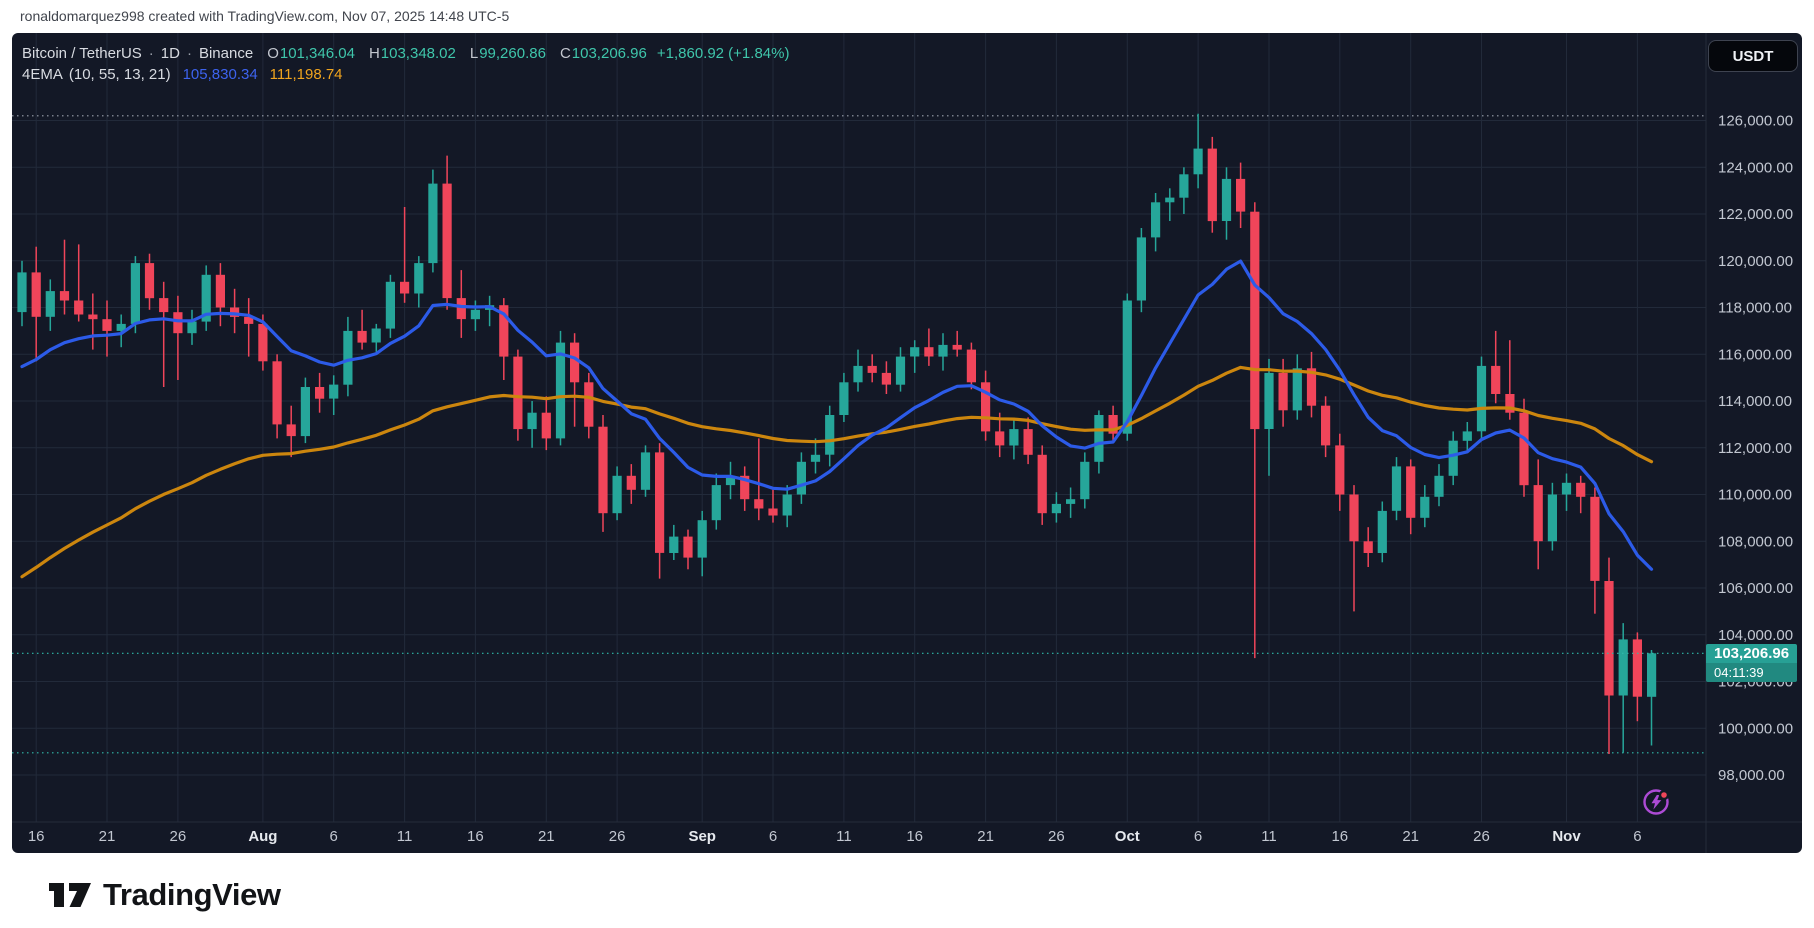  What do you see at coordinates (1755, 495) in the screenshot?
I see `svg-text: 110,000.00` at bounding box center [1755, 495].